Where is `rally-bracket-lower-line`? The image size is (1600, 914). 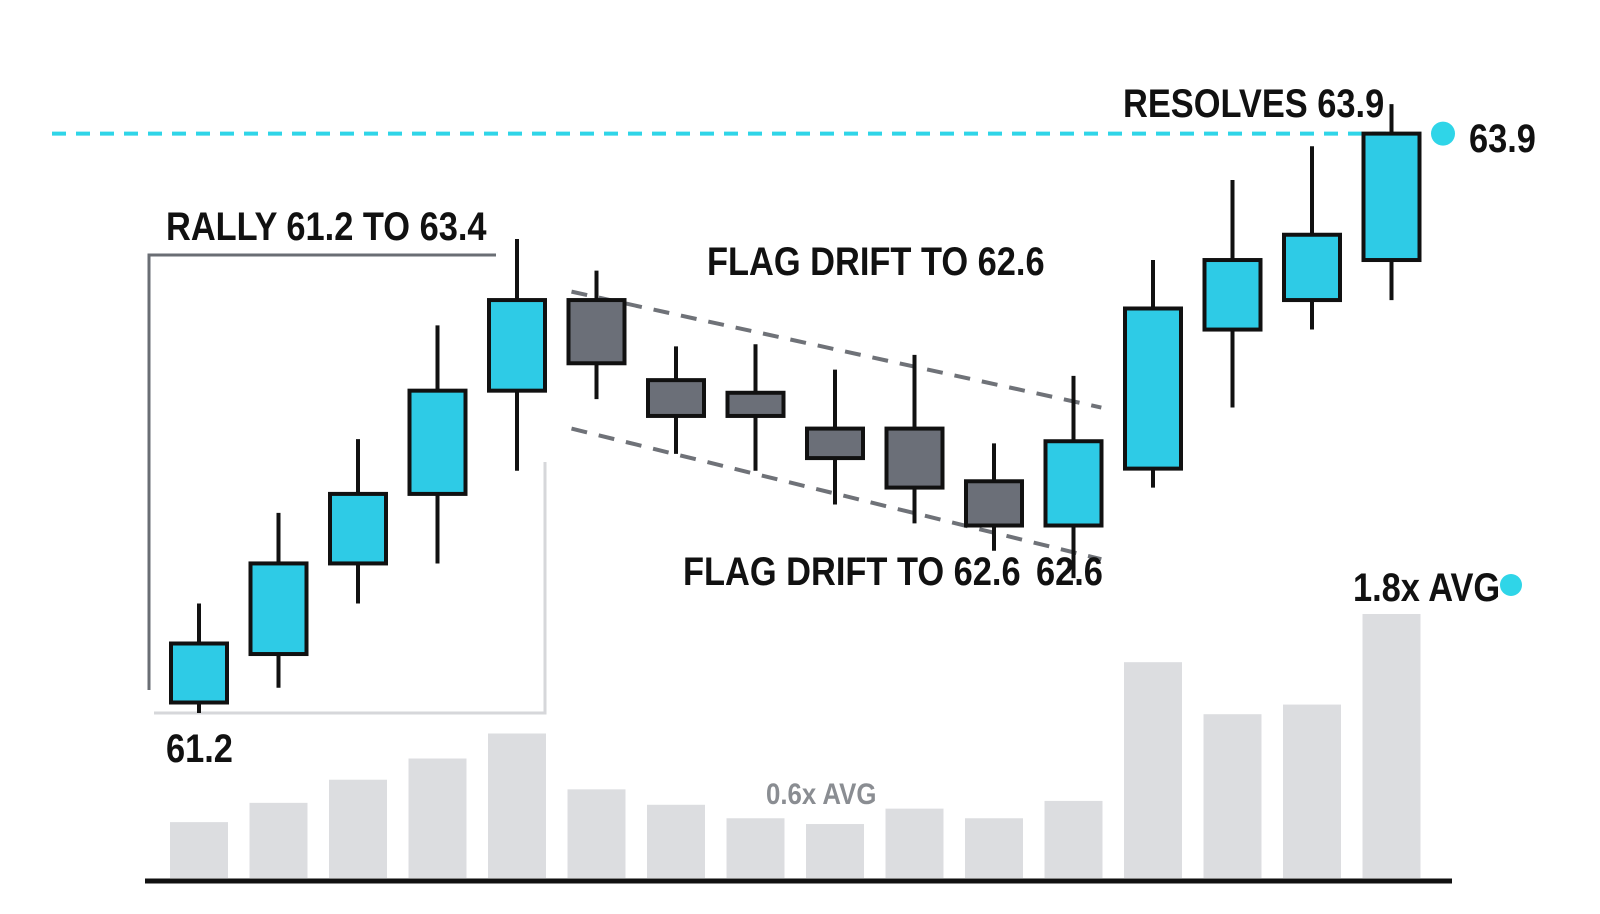
rally-bracket-lower-line is located at coordinates (350, 588).